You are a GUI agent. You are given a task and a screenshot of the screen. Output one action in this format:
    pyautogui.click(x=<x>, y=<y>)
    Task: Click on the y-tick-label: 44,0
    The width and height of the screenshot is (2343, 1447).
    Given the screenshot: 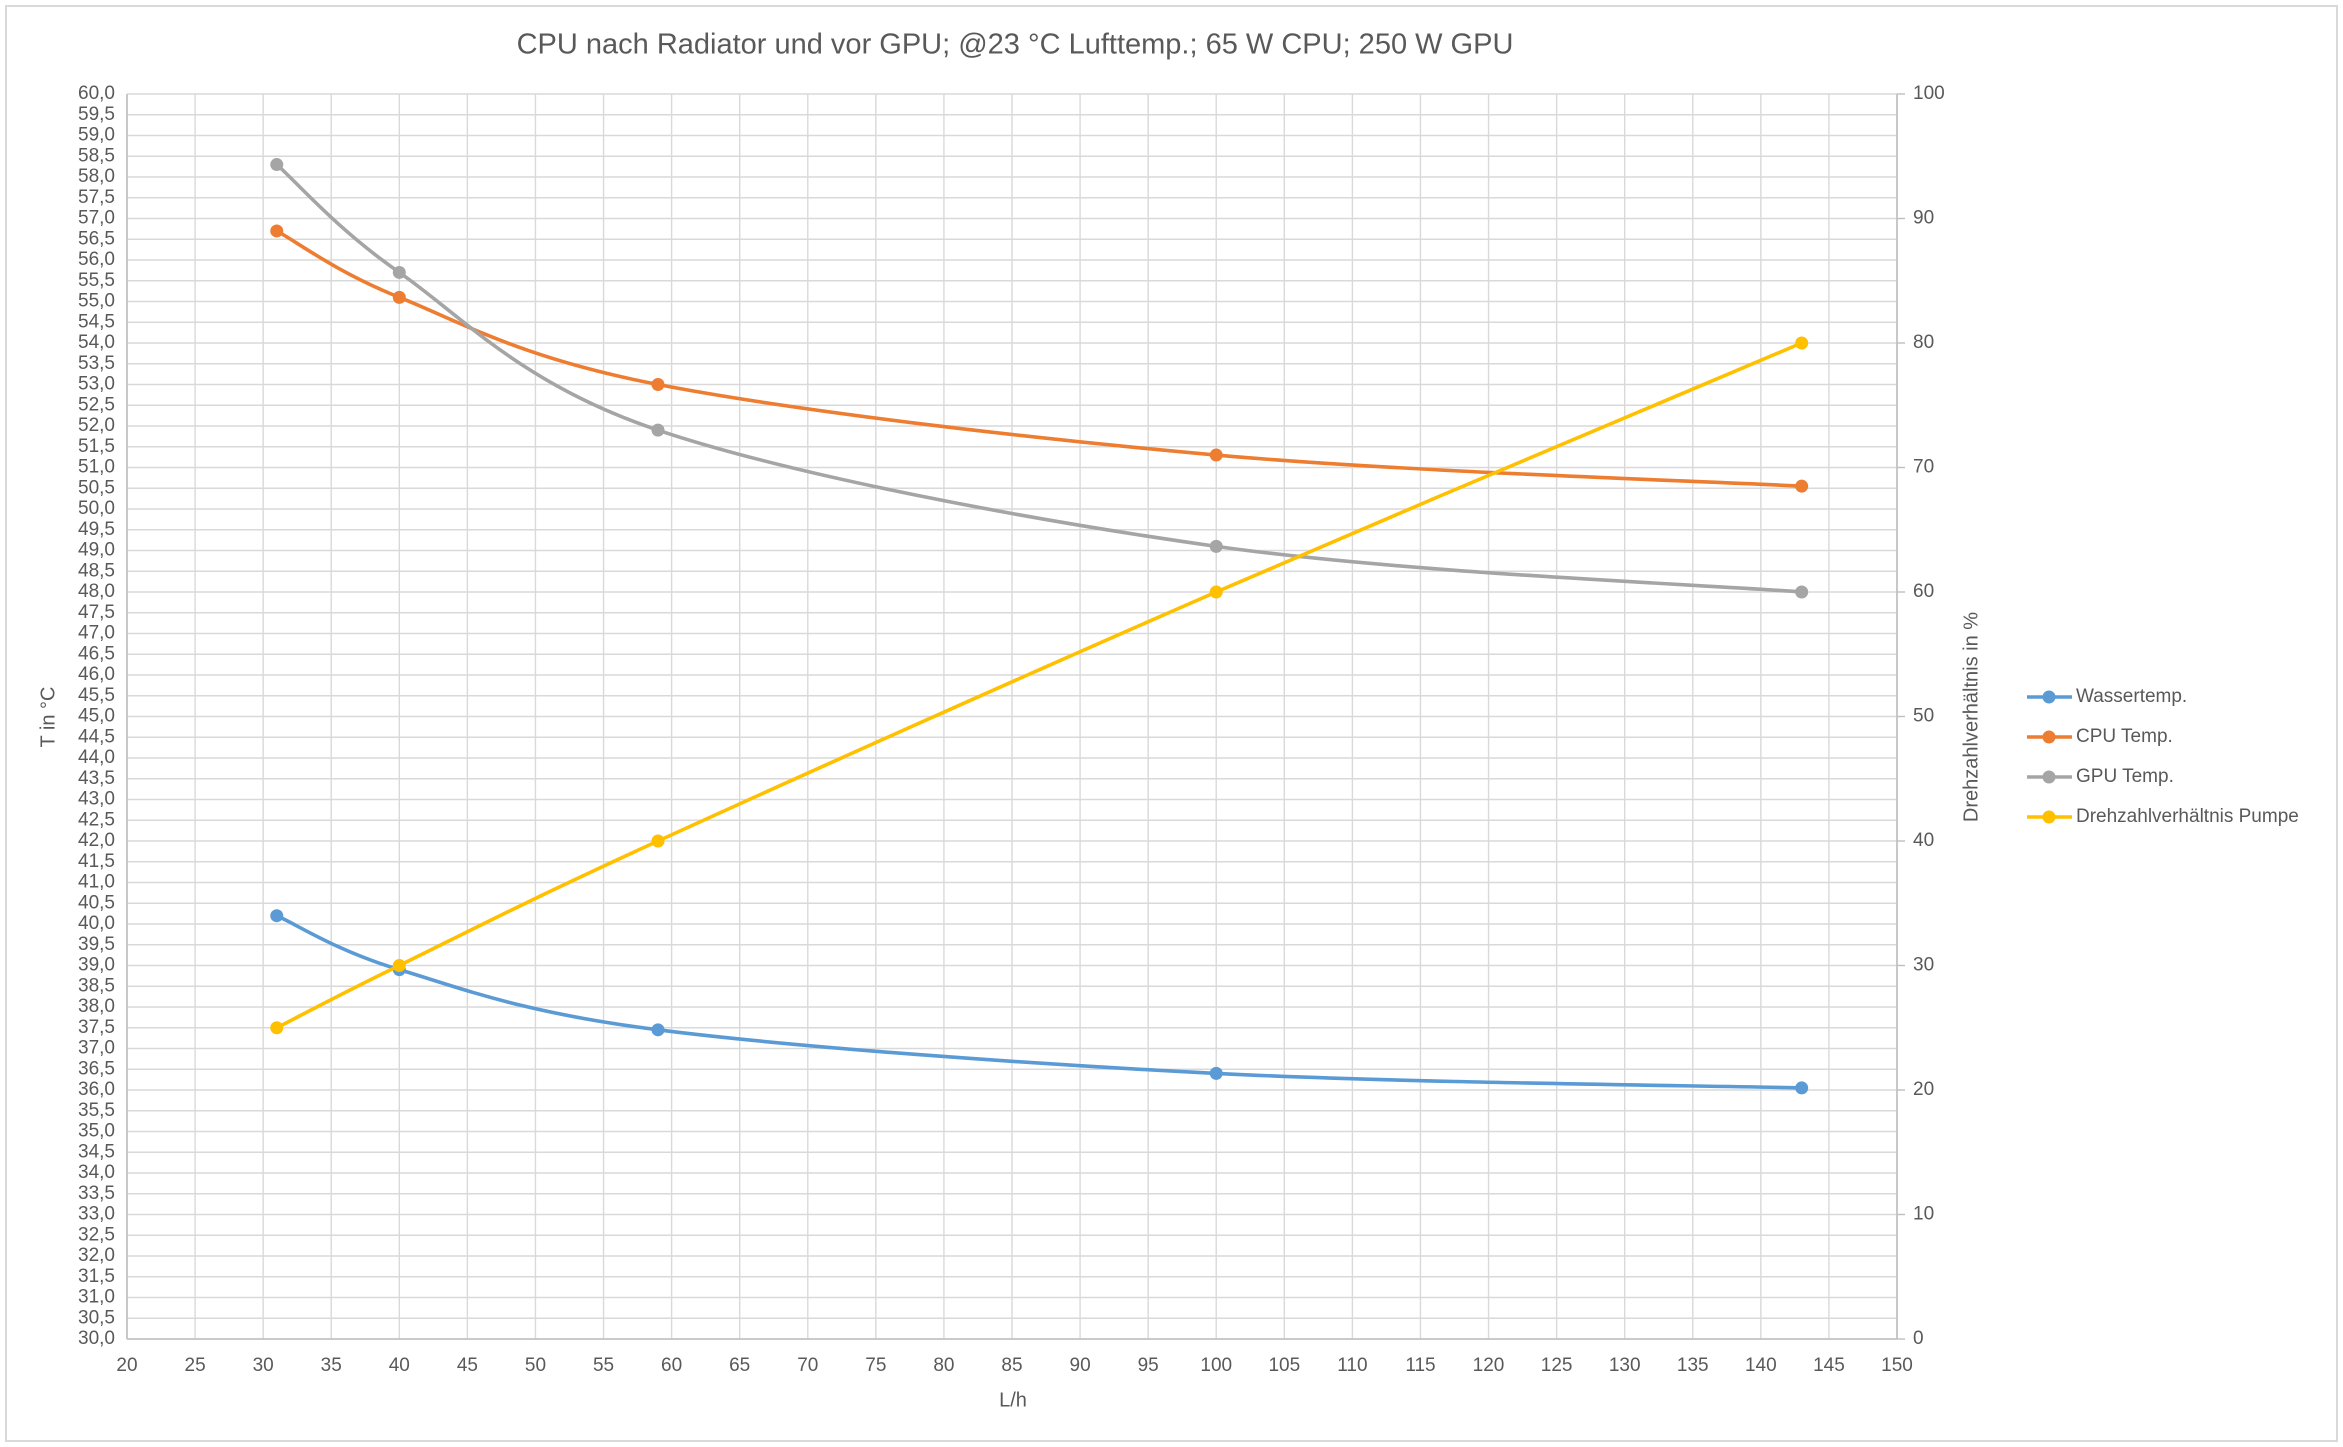 What is the action you would take?
    pyautogui.click(x=96, y=757)
    